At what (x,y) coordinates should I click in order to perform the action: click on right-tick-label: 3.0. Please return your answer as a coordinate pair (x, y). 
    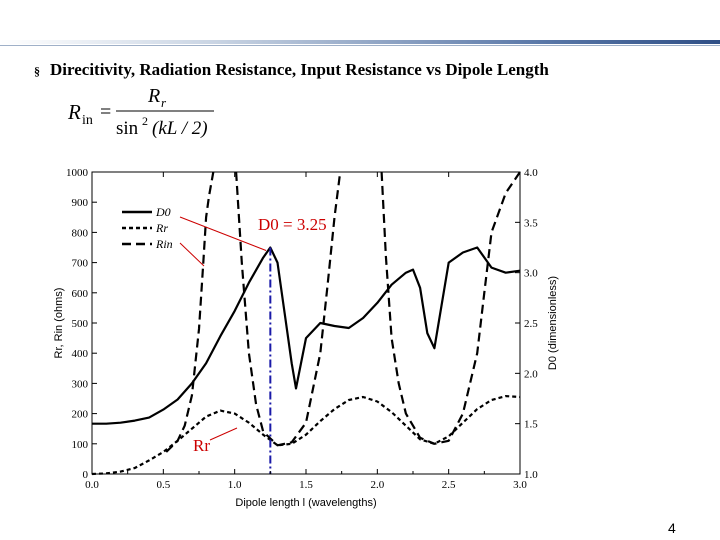
    Looking at the image, I should click on (531, 274).